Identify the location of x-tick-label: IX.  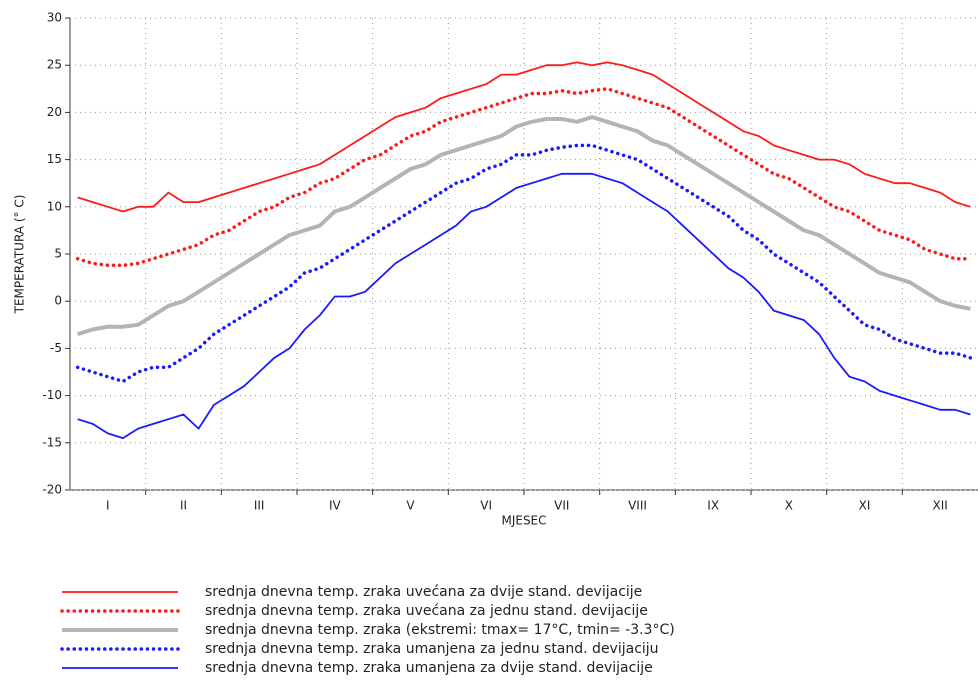
(713, 506).